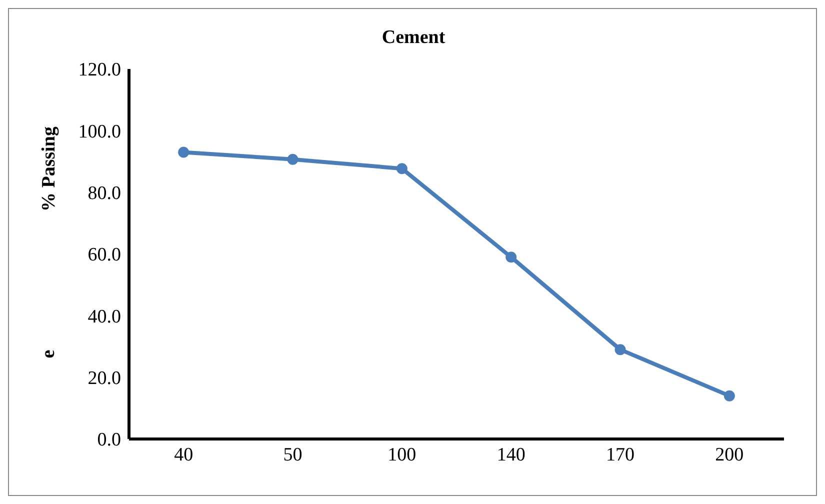 The width and height of the screenshot is (825, 504). Describe the element at coordinates (729, 455) in the screenshot. I see `x-tick-label: 200` at that location.